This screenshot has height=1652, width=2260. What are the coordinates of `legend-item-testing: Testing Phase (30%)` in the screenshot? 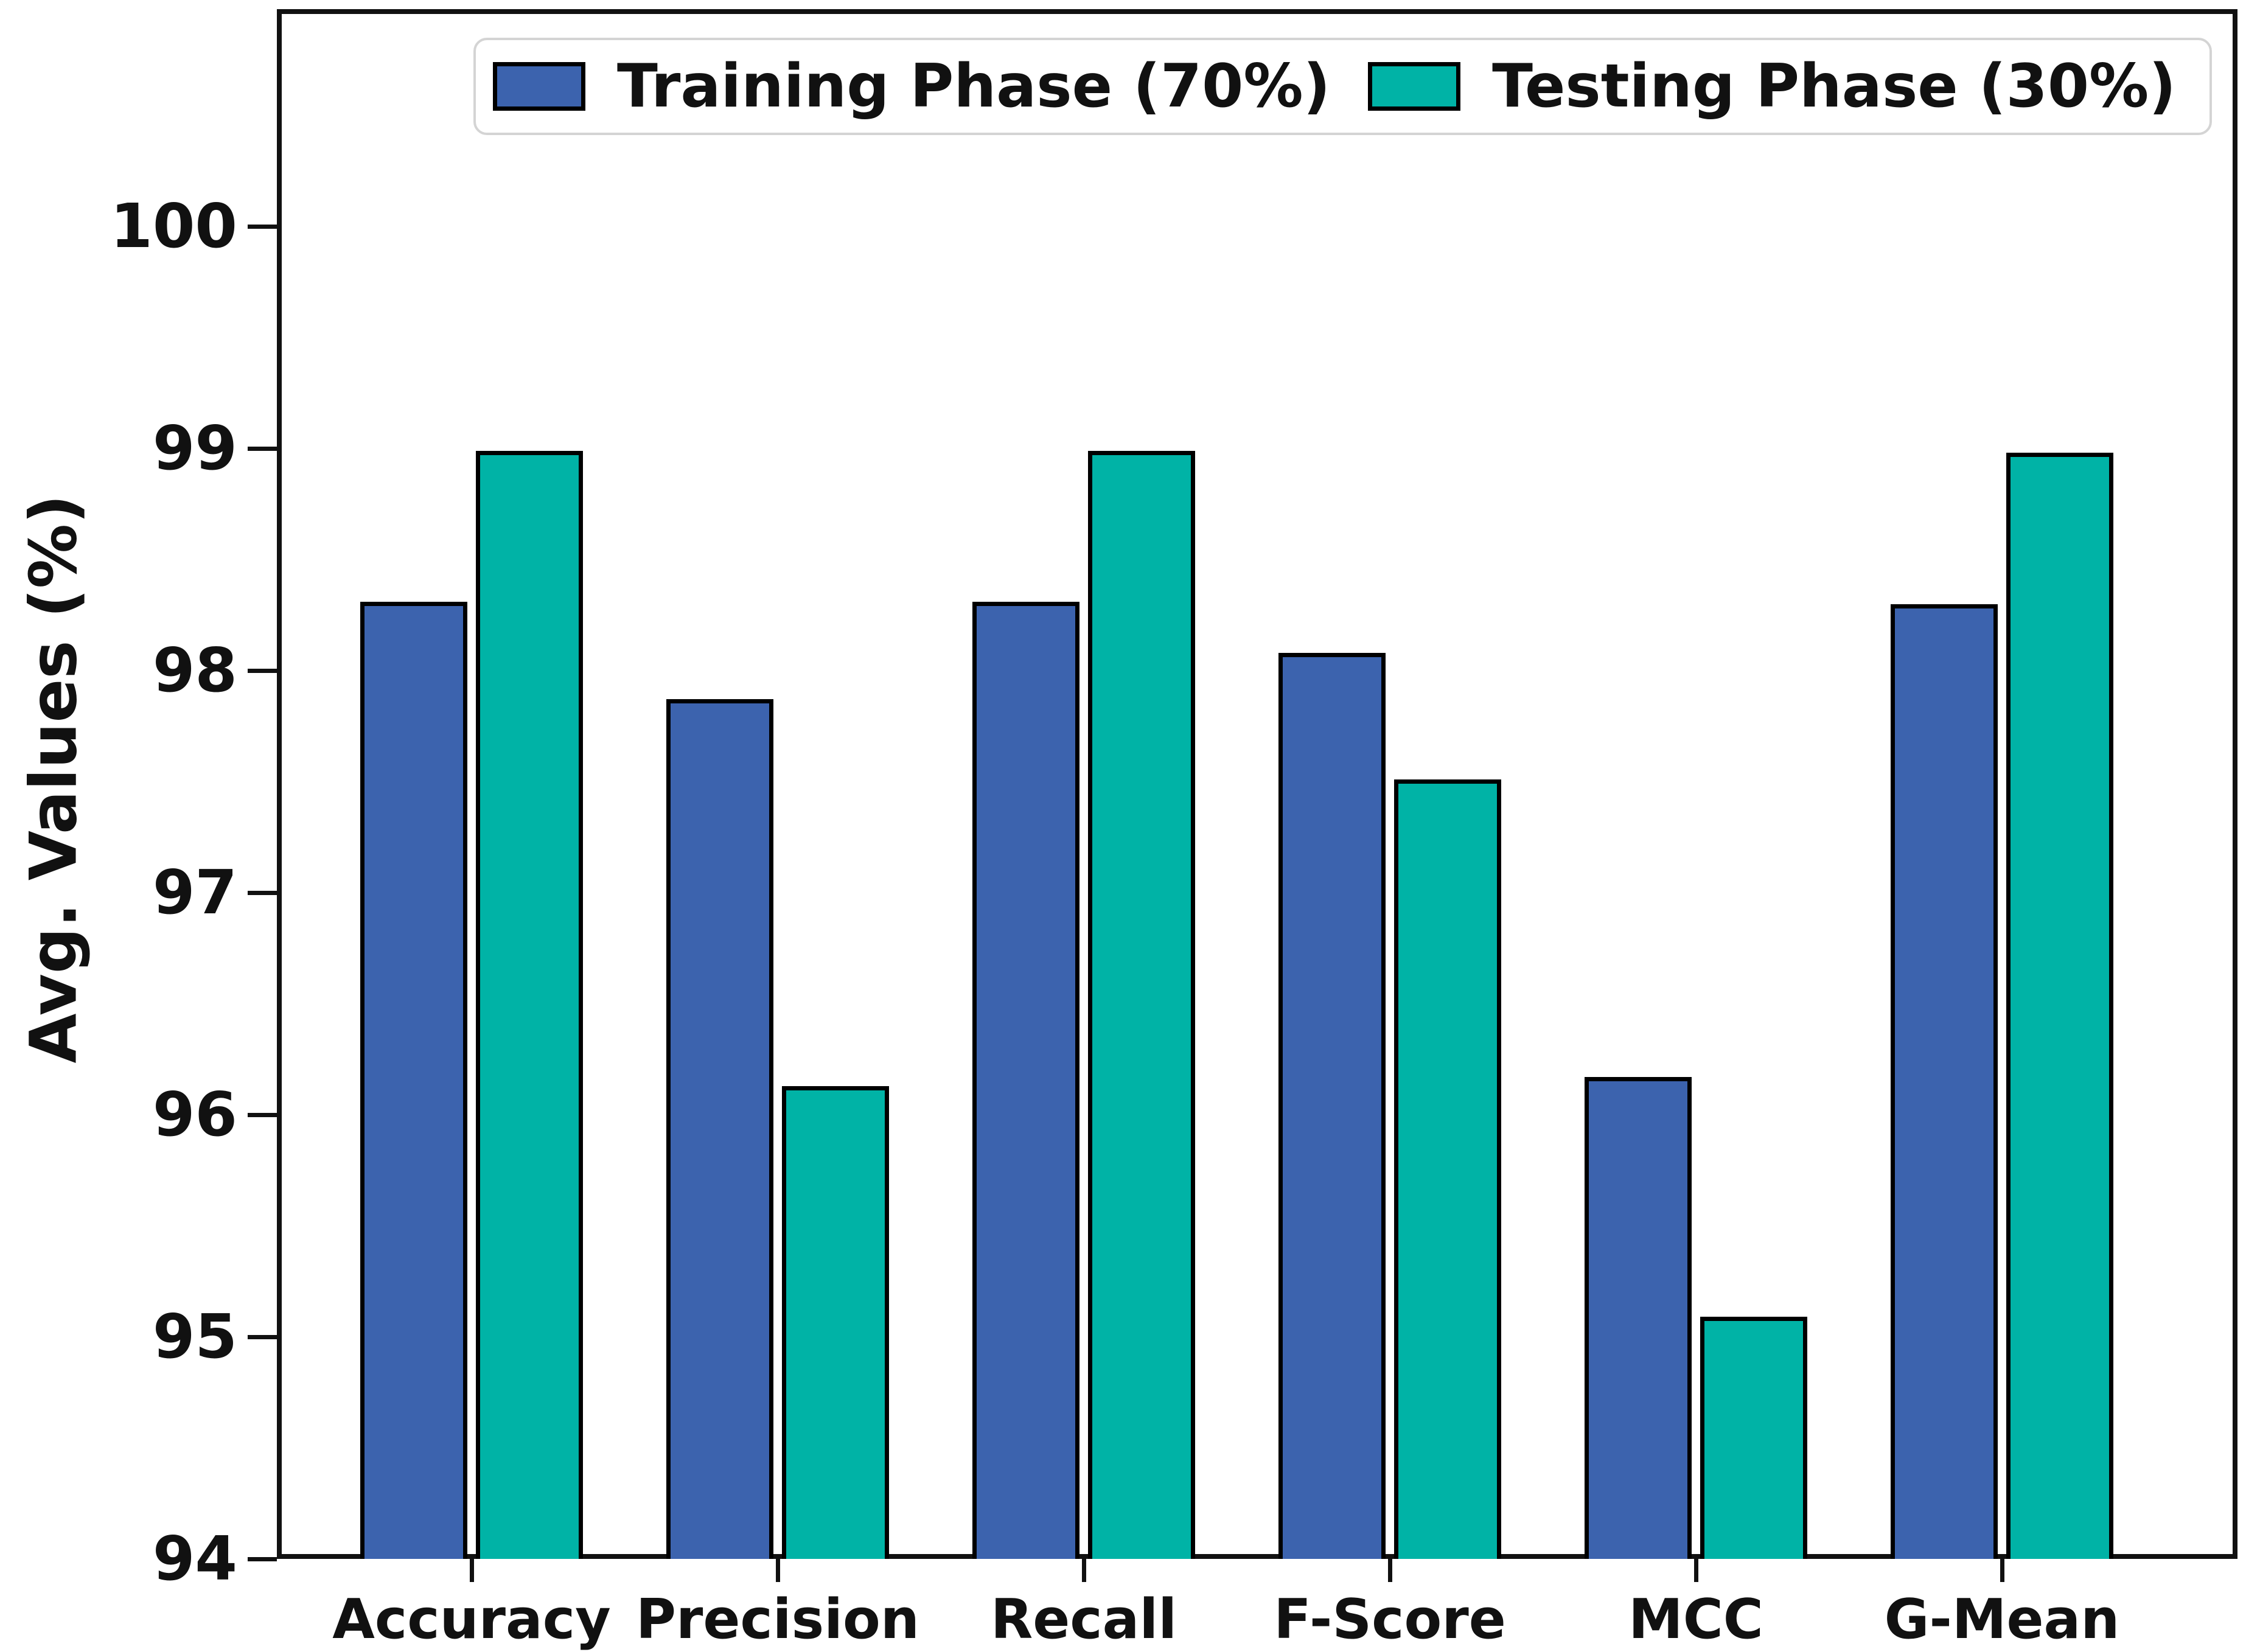 It's located at (1772, 86).